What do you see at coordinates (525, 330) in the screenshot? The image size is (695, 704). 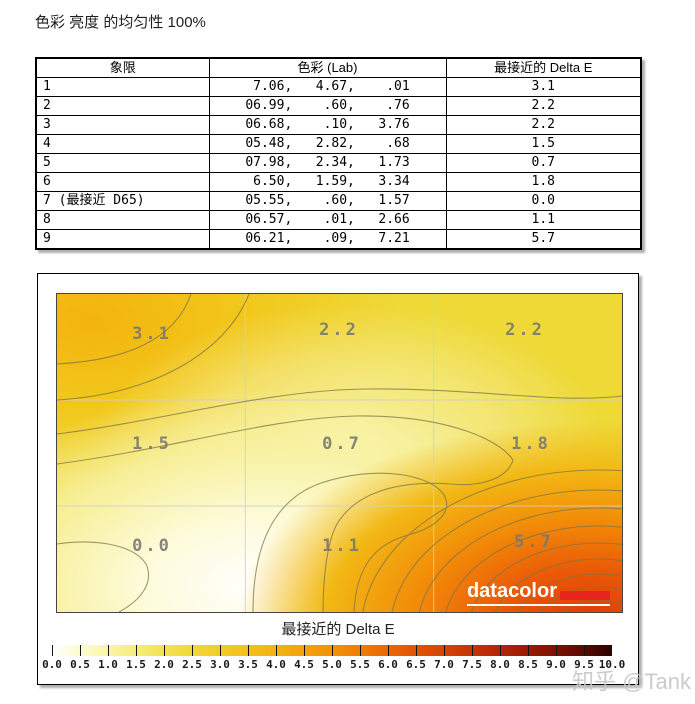 I see `heatmap-cell-label: 2.2` at bounding box center [525, 330].